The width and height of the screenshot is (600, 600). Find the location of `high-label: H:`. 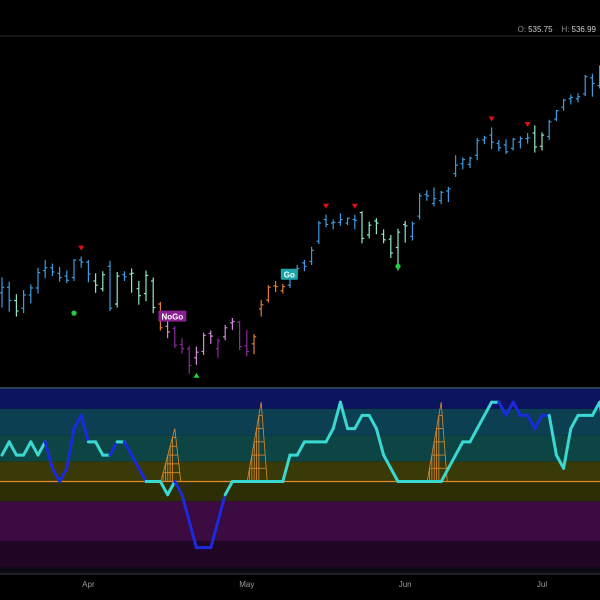

high-label: H: is located at coordinates (565, 29).